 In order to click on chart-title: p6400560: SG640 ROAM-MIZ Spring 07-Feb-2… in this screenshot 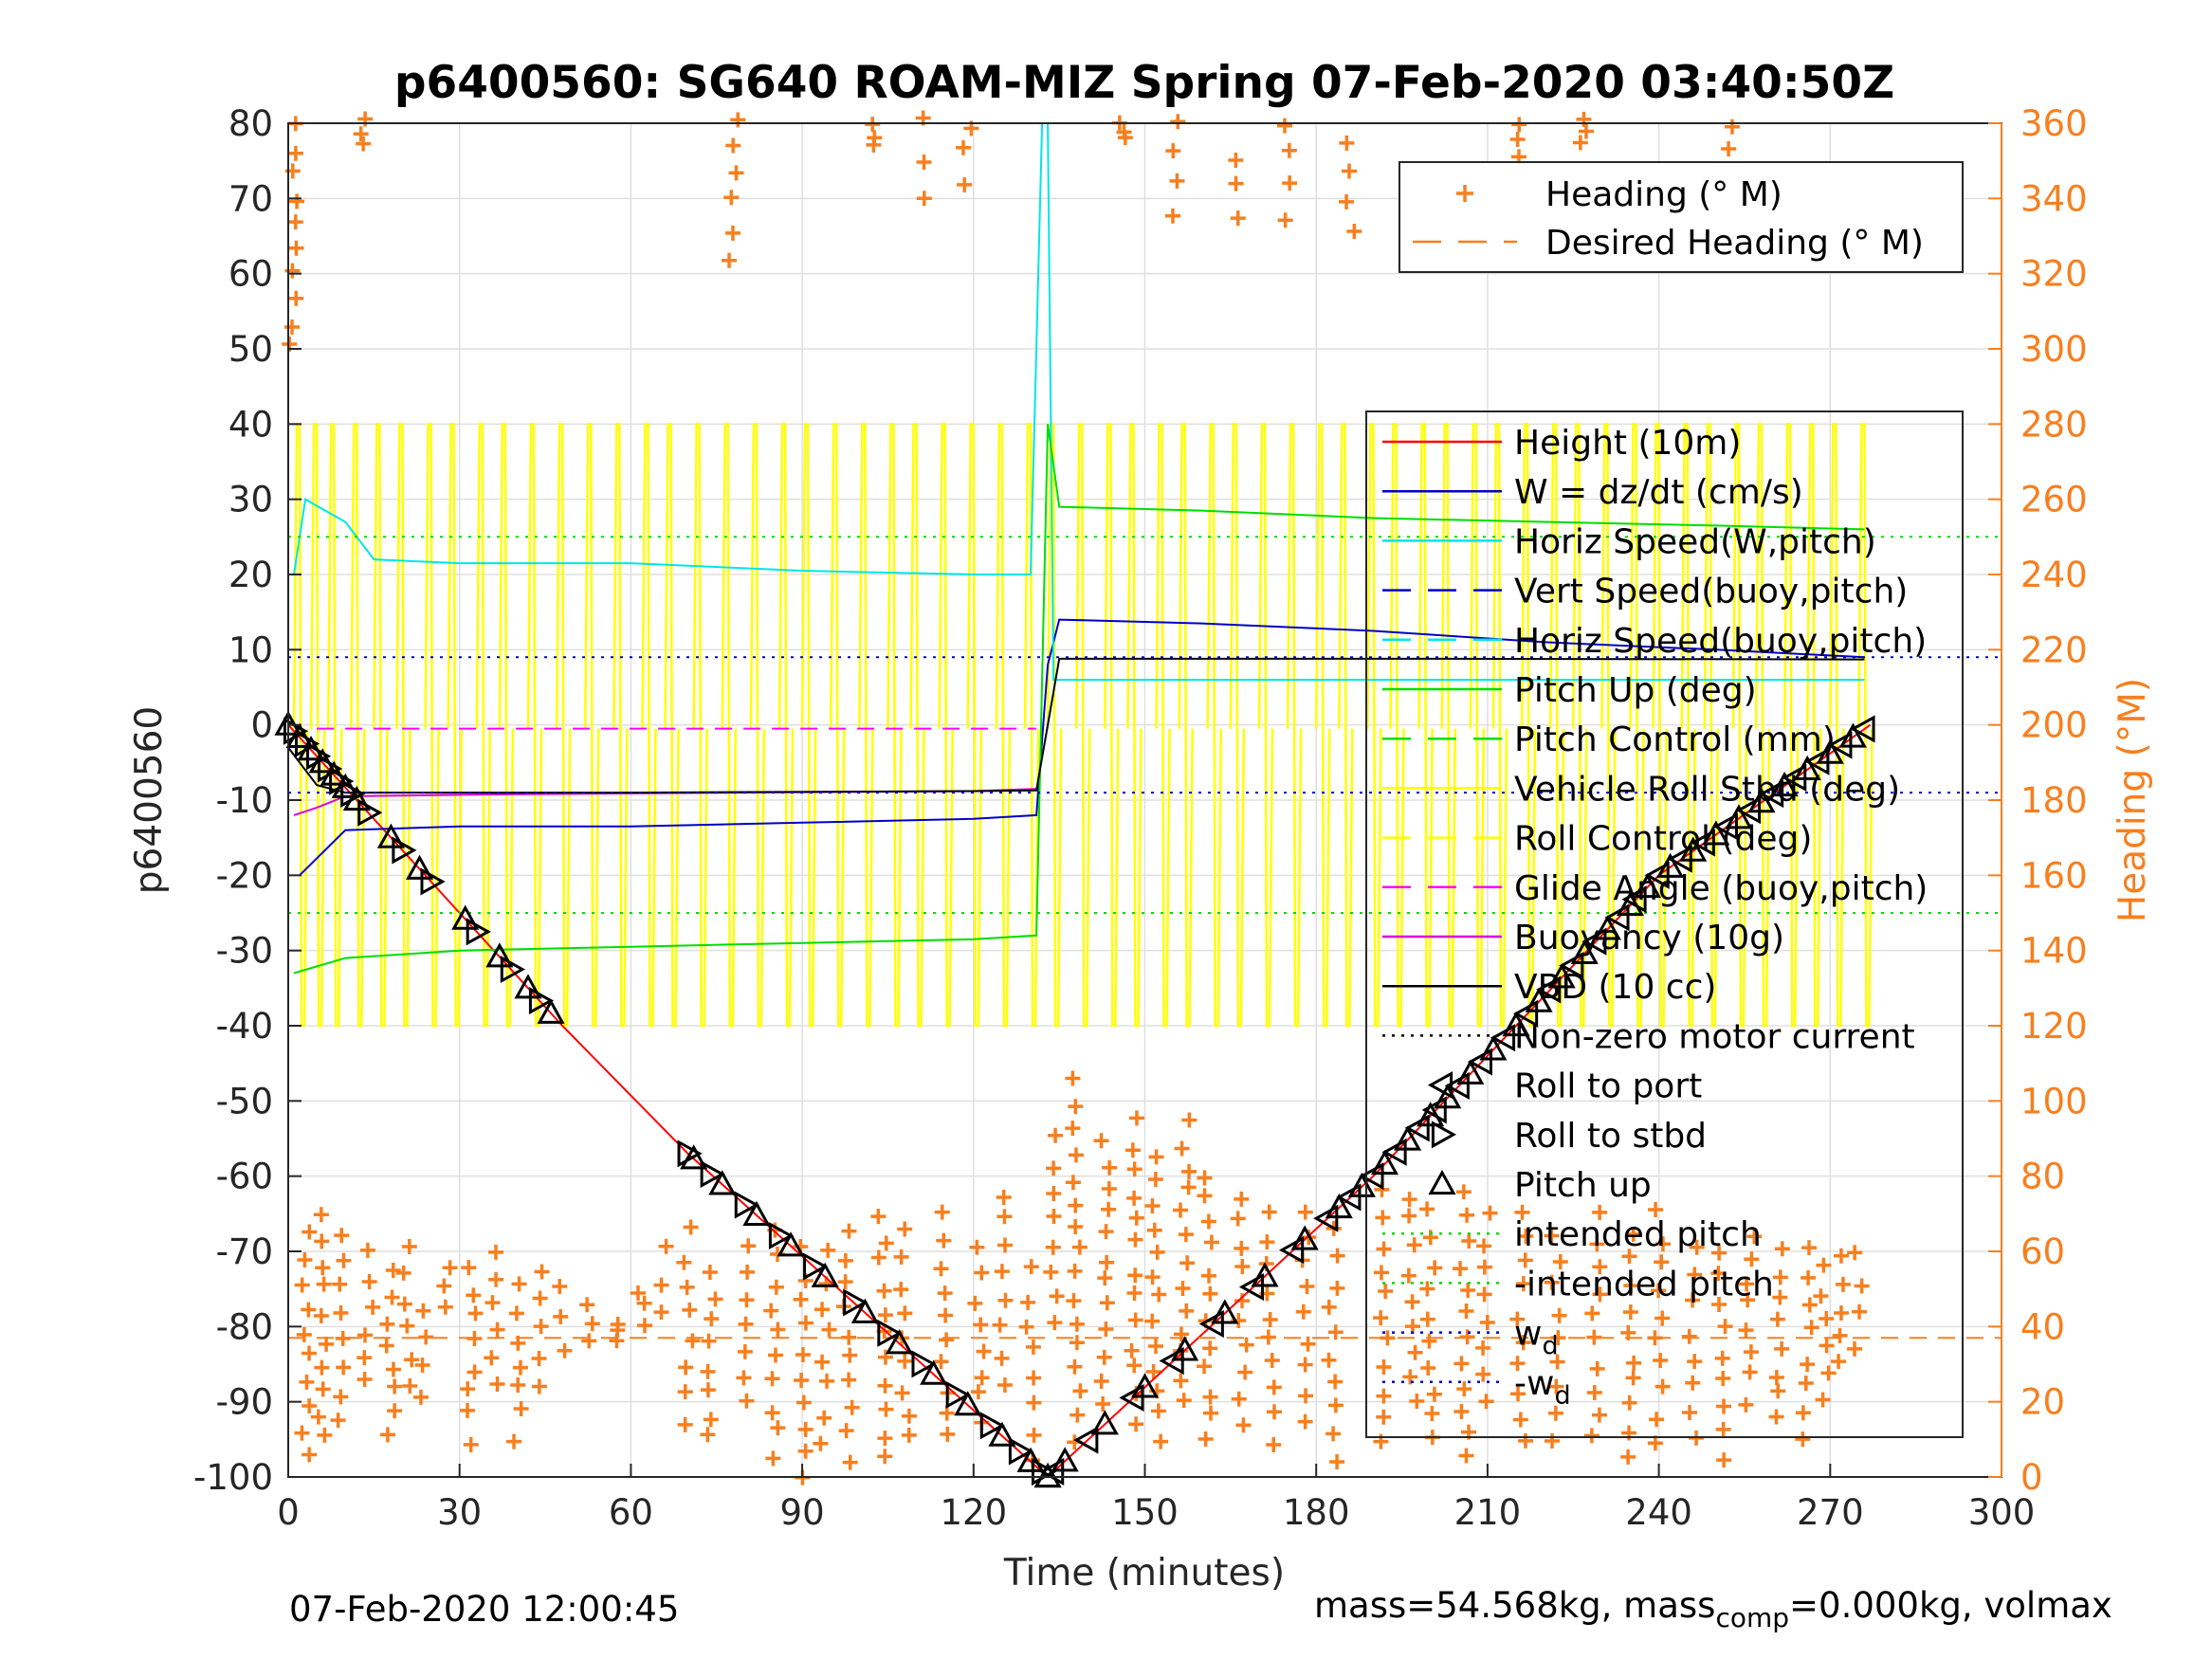, I will do `click(1144, 83)`.